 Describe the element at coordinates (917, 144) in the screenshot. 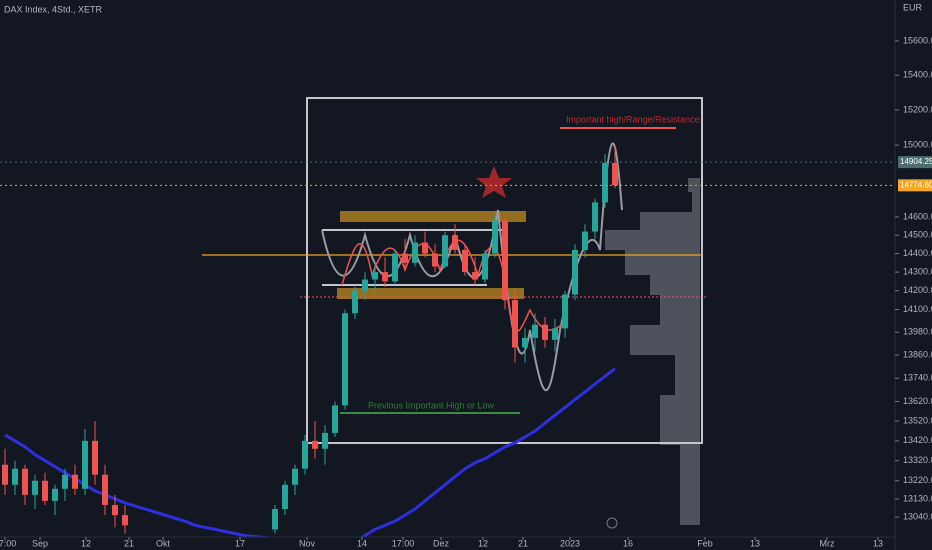

I see `y-tick-label: 15000.00` at that location.